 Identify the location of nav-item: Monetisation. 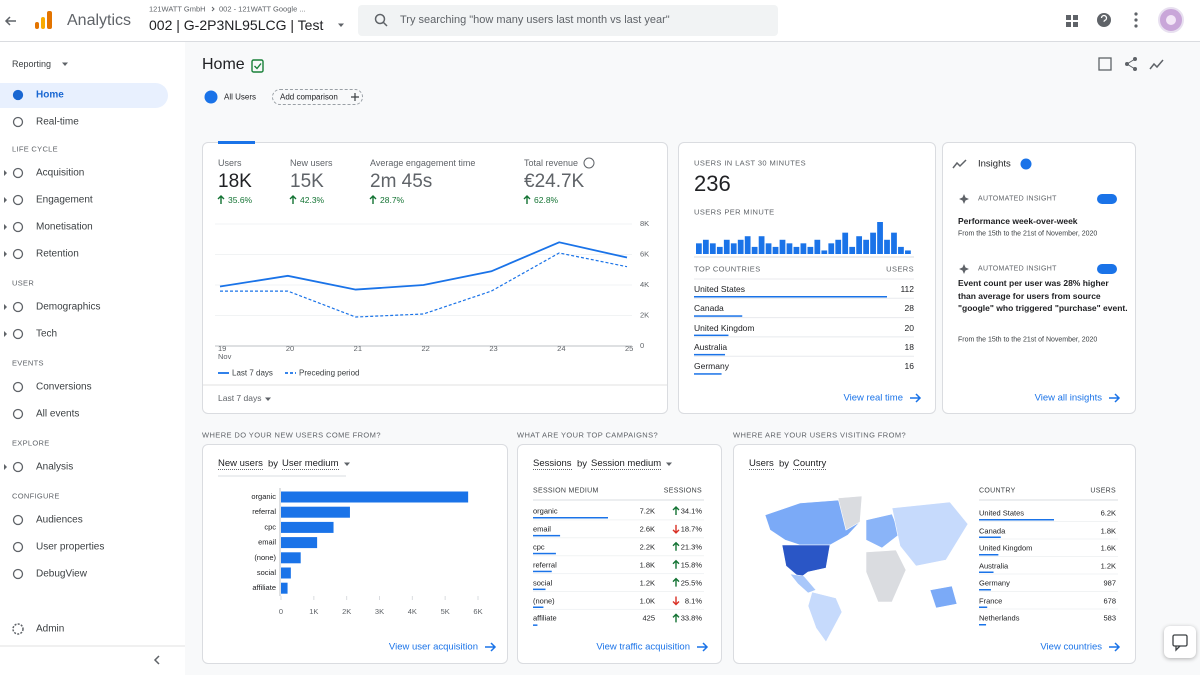
(64, 227).